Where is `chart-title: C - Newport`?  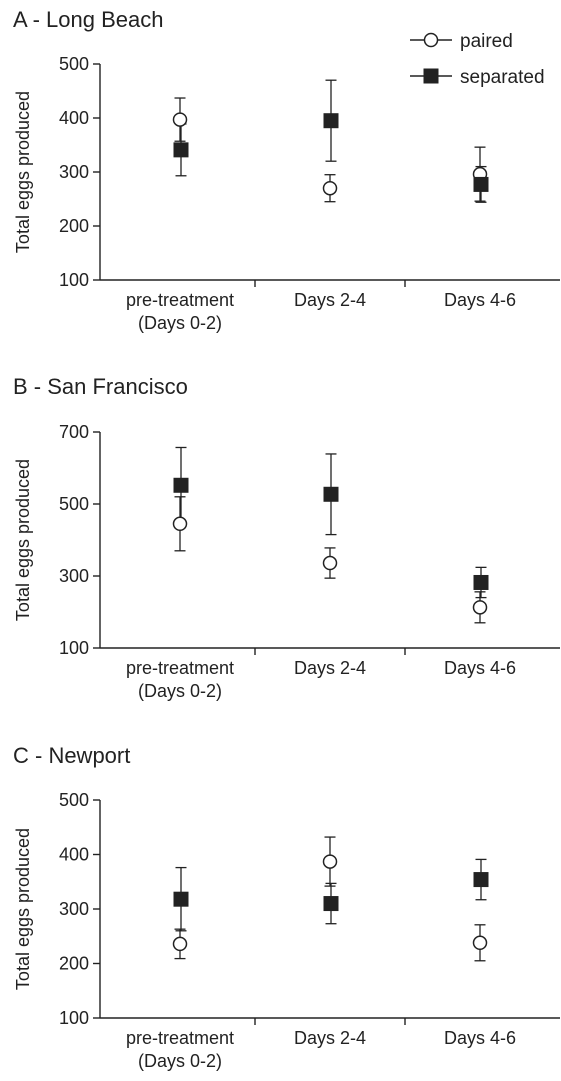 chart-title: C - Newport is located at coordinates (71, 755).